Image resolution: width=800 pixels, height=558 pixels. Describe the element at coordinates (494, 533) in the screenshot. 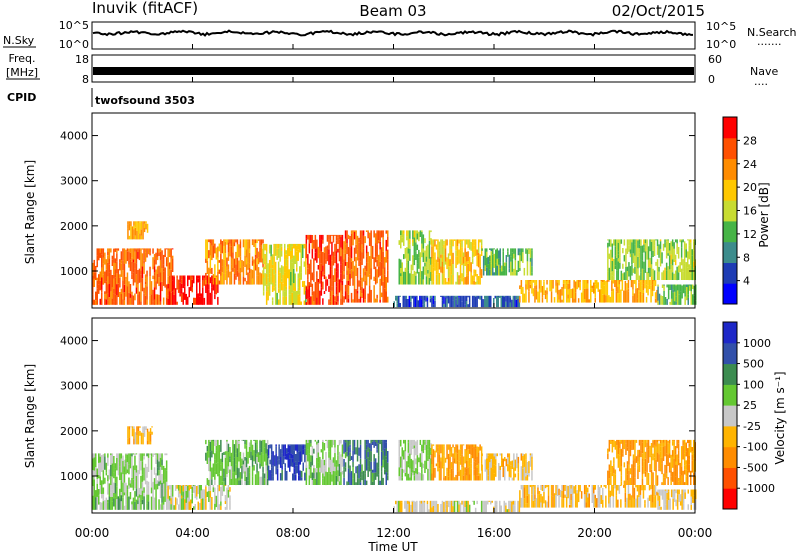

I see `x-tick-label: 16:00` at that location.